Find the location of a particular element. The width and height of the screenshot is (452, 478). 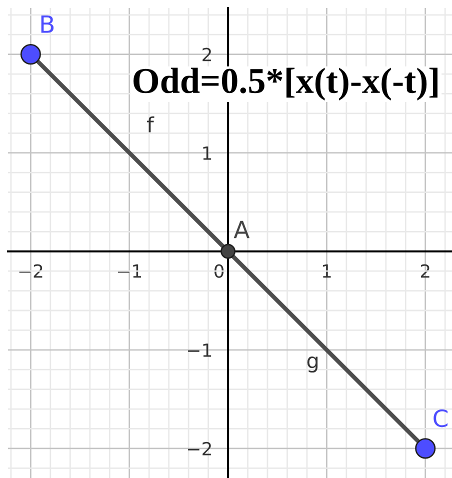

annotation: A is located at coordinates (242, 229).